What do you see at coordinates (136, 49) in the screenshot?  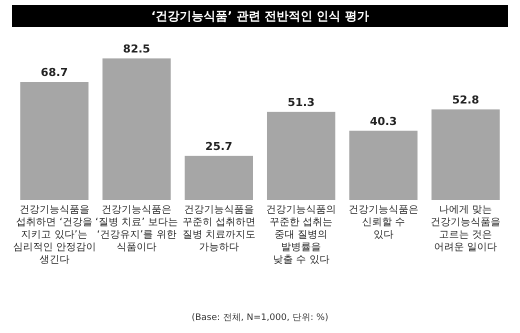 I see `data-label: 82.5` at bounding box center [136, 49].